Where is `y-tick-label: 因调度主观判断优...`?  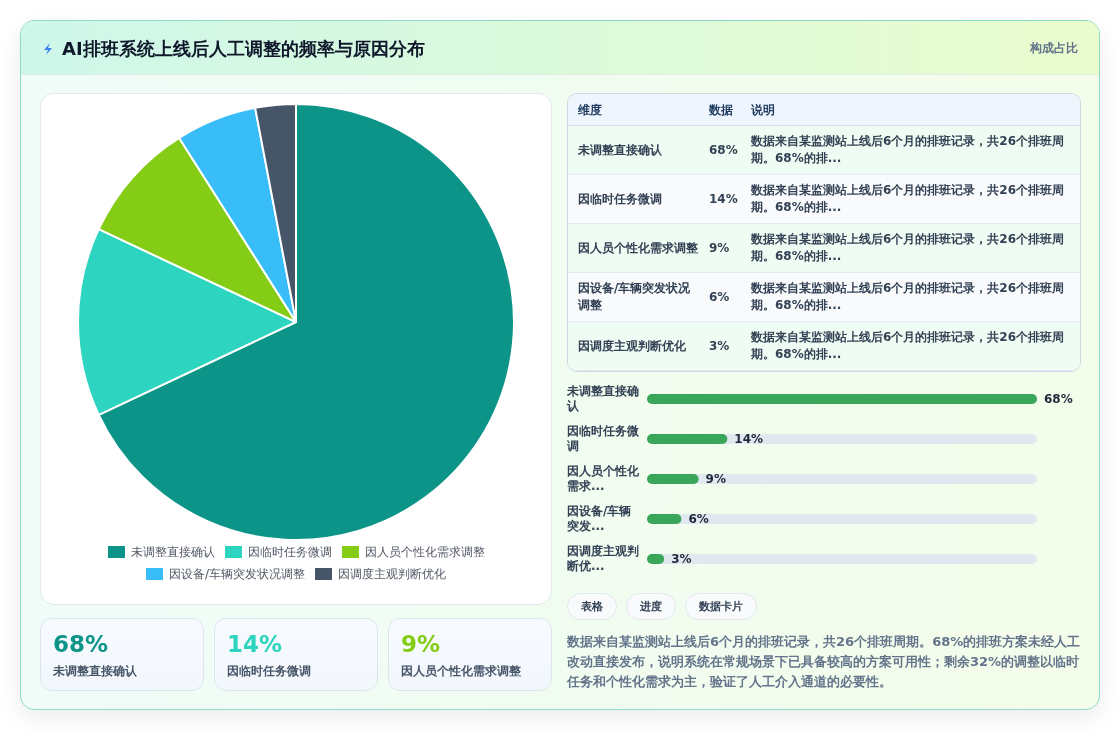 y-tick-label: 因调度主观判断优... is located at coordinates (603, 559).